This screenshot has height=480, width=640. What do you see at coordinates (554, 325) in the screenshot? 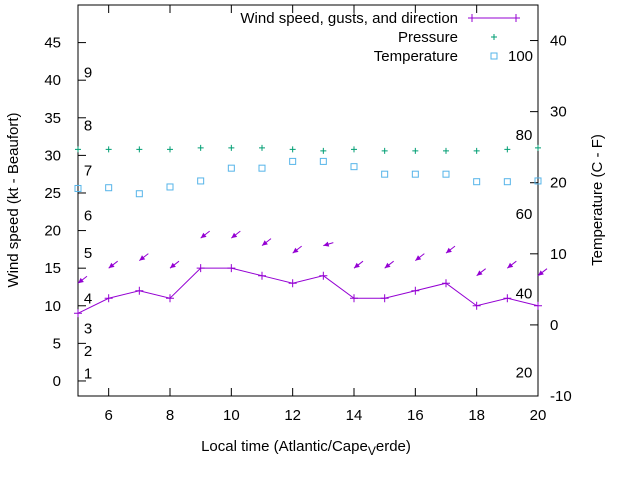
I see `y2-tick-label: 0` at bounding box center [554, 325].